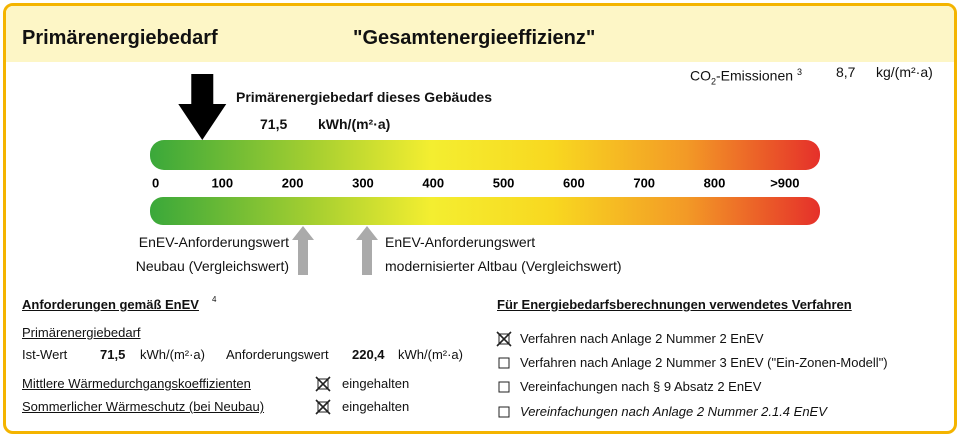 The image size is (960, 437). Describe the element at coordinates (202, 107) in the screenshot. I see `indicator-arrow` at that location.